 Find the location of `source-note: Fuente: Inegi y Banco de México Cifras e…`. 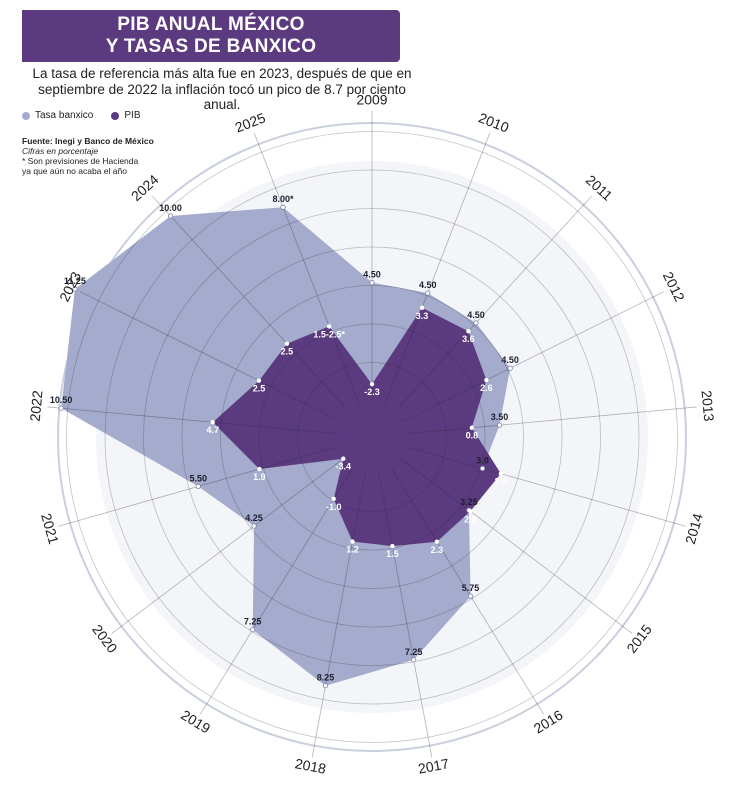

source-note: Fuente: Inegi y Banco de México Cifras e… is located at coordinates (88, 156).